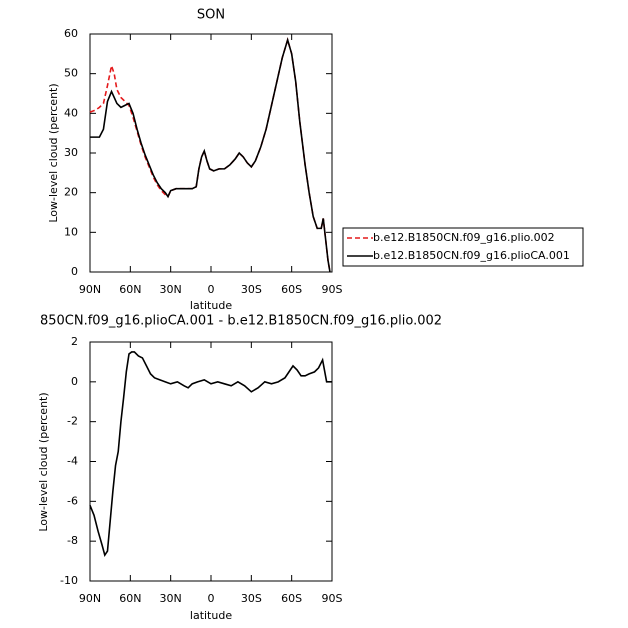  I want to click on y-tick-label: -10, so click(69, 580).